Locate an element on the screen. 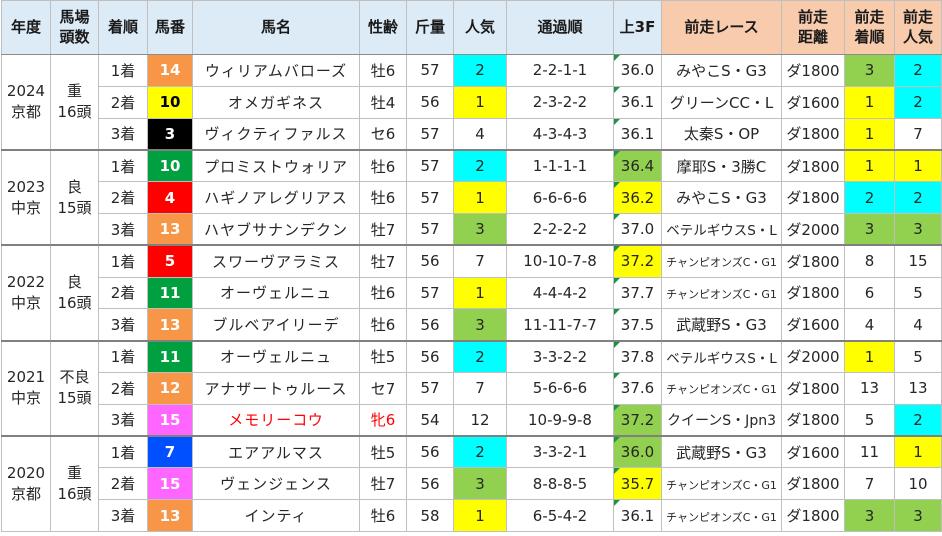  horse-name-cell: ヴィクティファルス is located at coordinates (276, 134).